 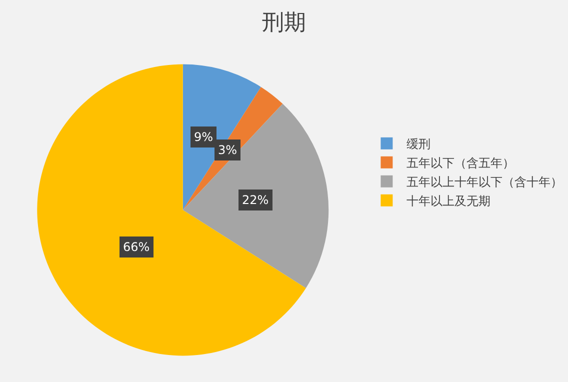 I want to click on legend-label: 十年以上及无期, so click(x=448, y=201).